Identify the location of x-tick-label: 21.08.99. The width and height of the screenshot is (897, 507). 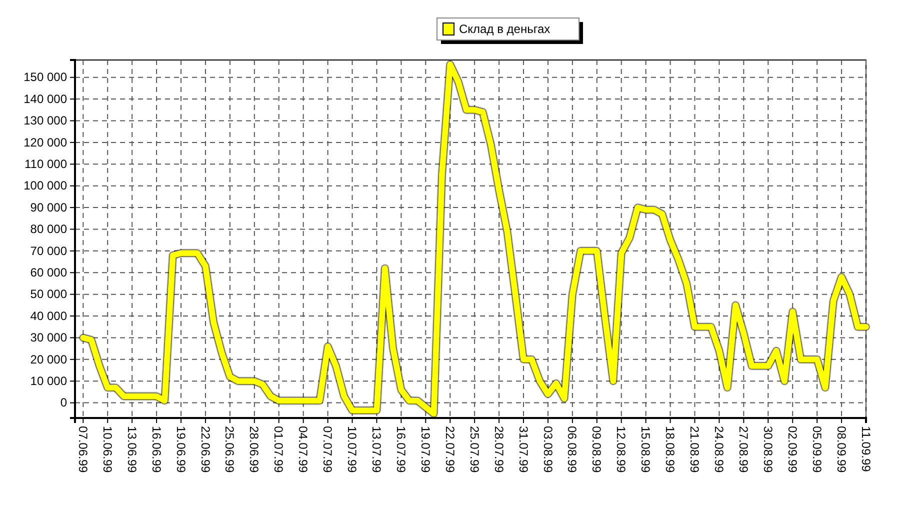
(695, 450).